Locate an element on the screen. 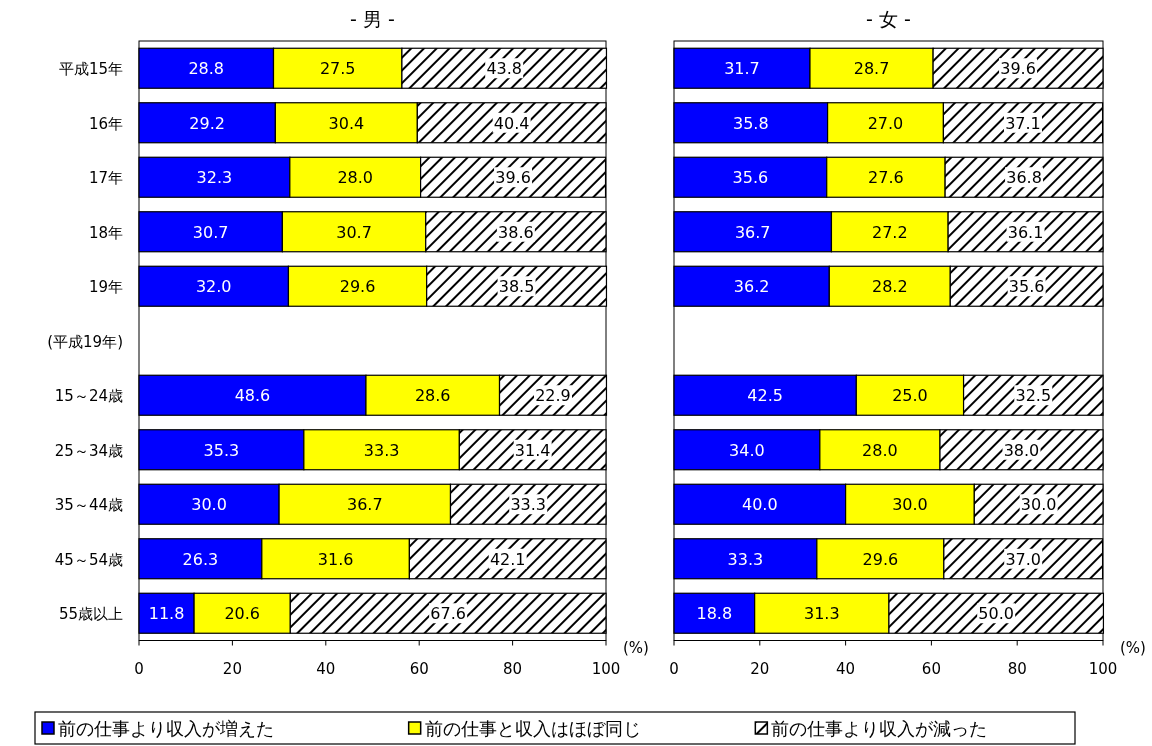 The height and width of the screenshot is (746, 1152). data-label: 37.1 is located at coordinates (1023, 123).